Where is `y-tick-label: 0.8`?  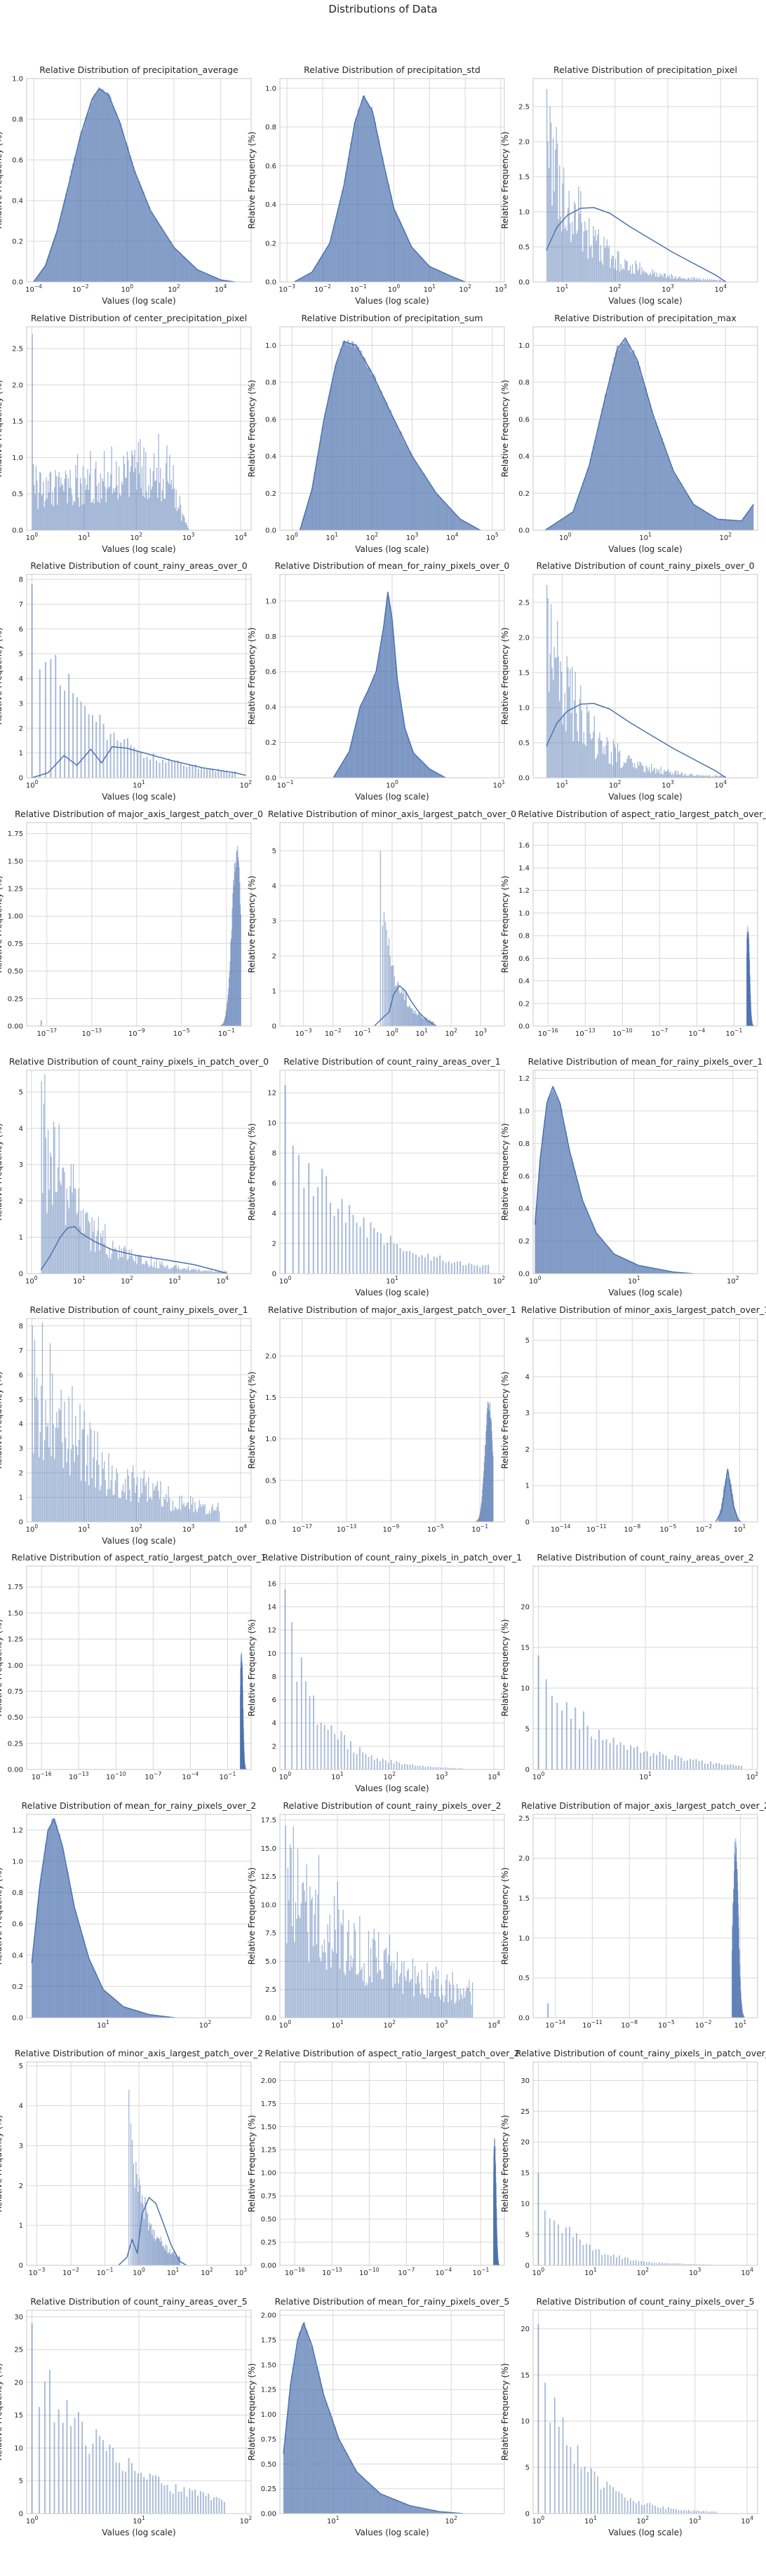
y-tick-label: 0.8 is located at coordinates (524, 1144).